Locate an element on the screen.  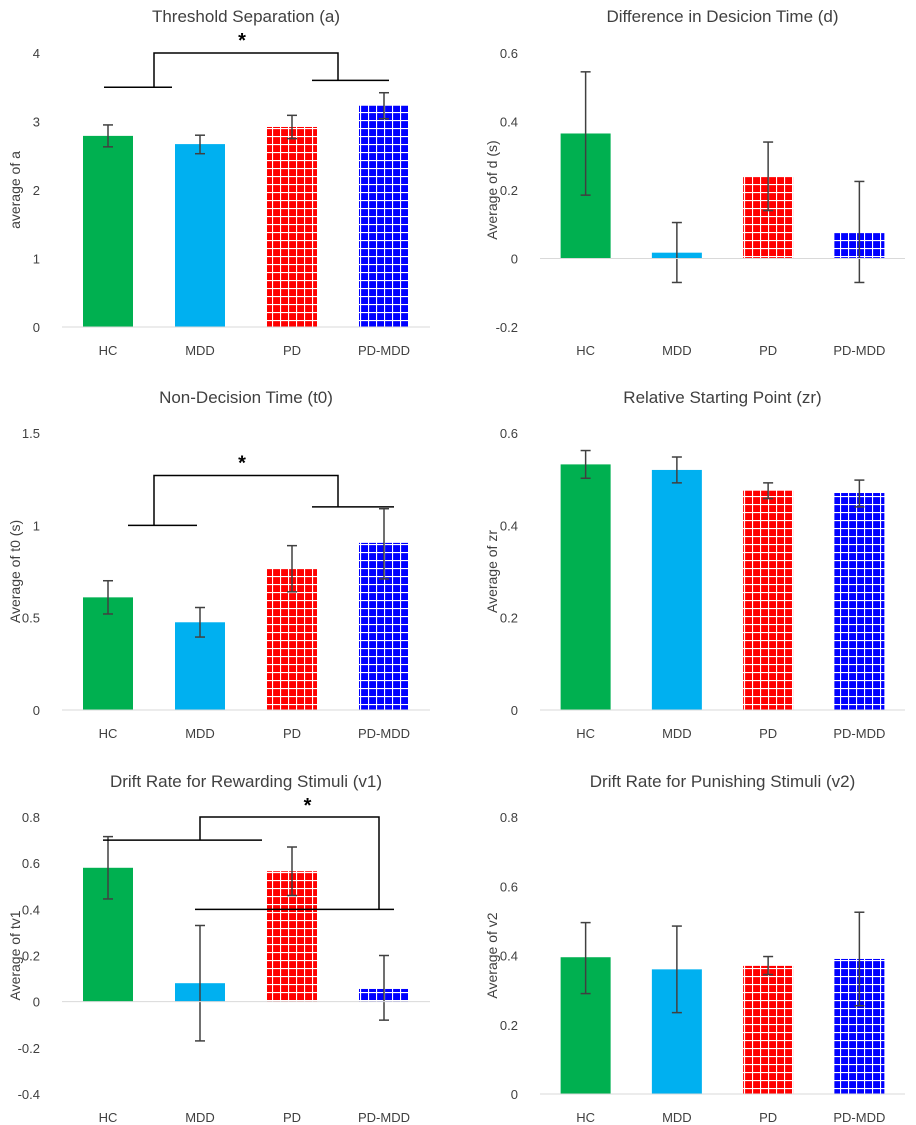
chart-title: Drift Rate for Rewarding Stimuli (v1) is located at coordinates (246, 781).